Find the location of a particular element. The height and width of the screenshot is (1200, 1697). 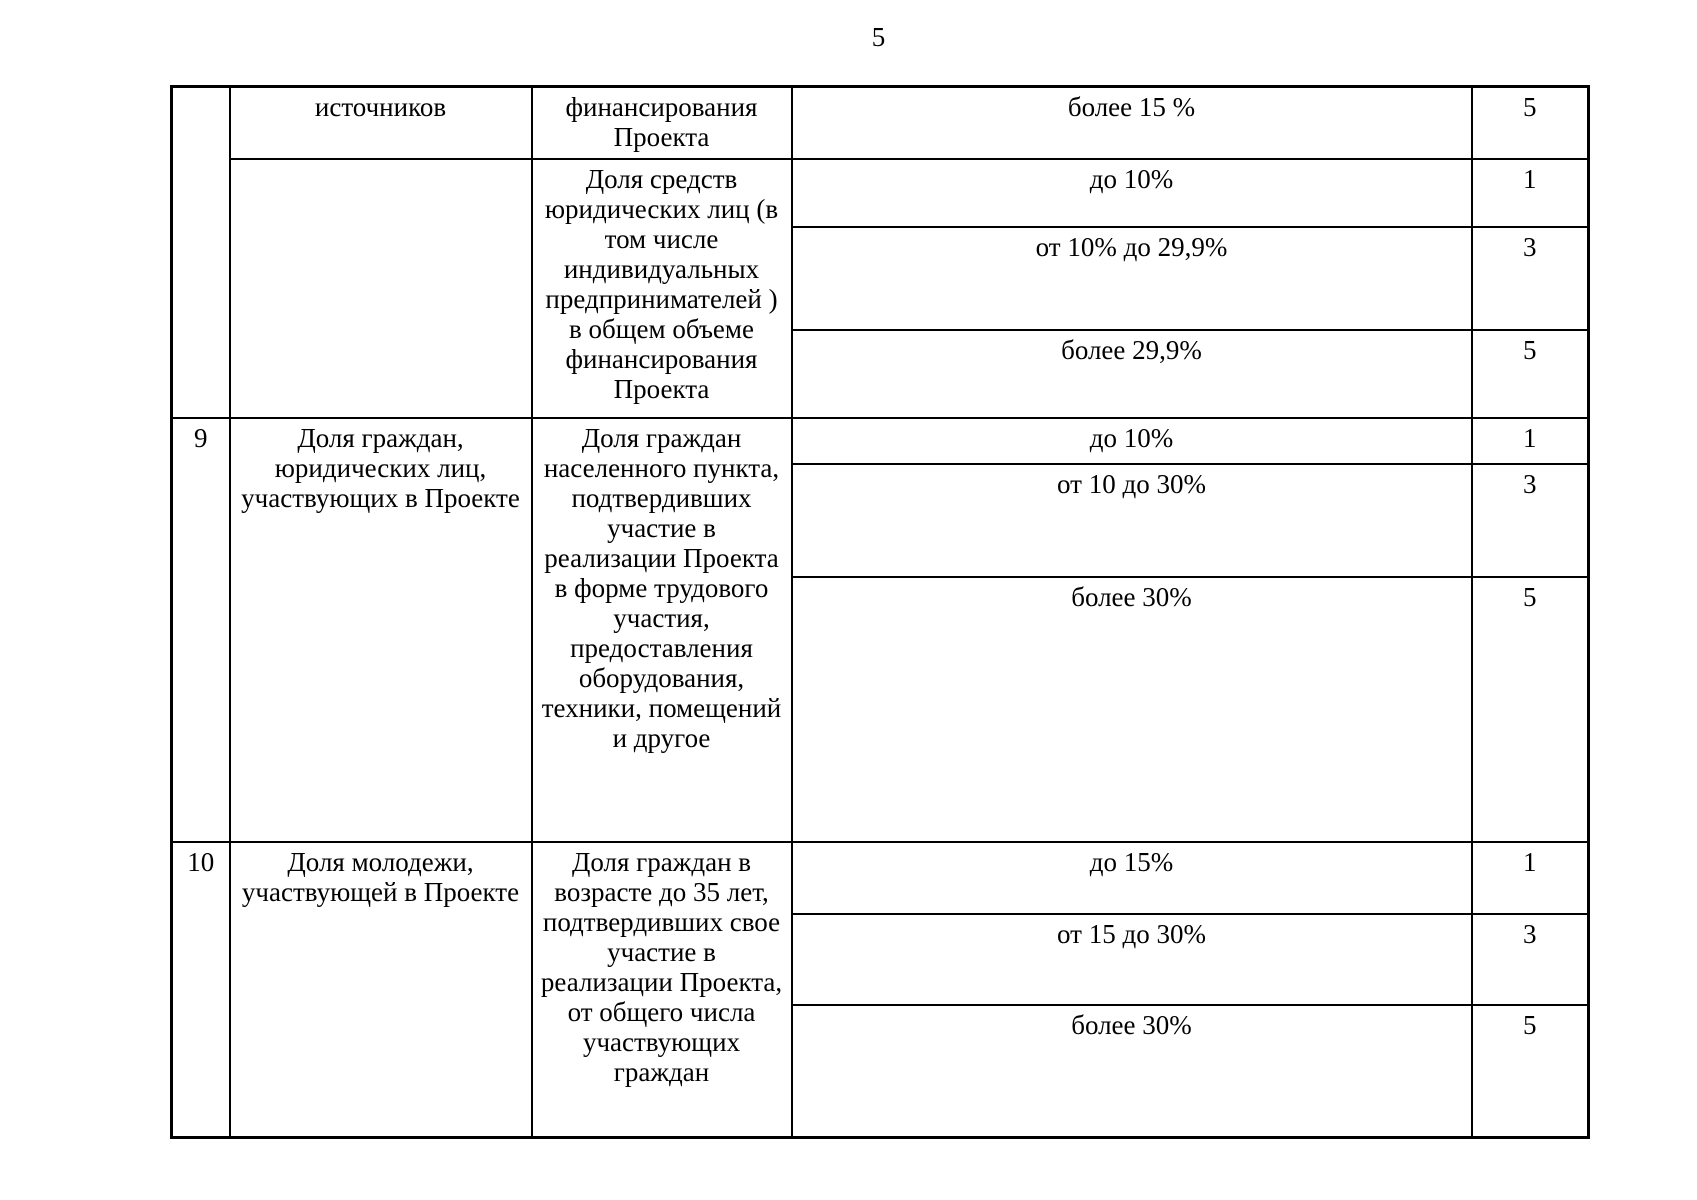

table-row: более 30% 5 is located at coordinates (881, 1071).